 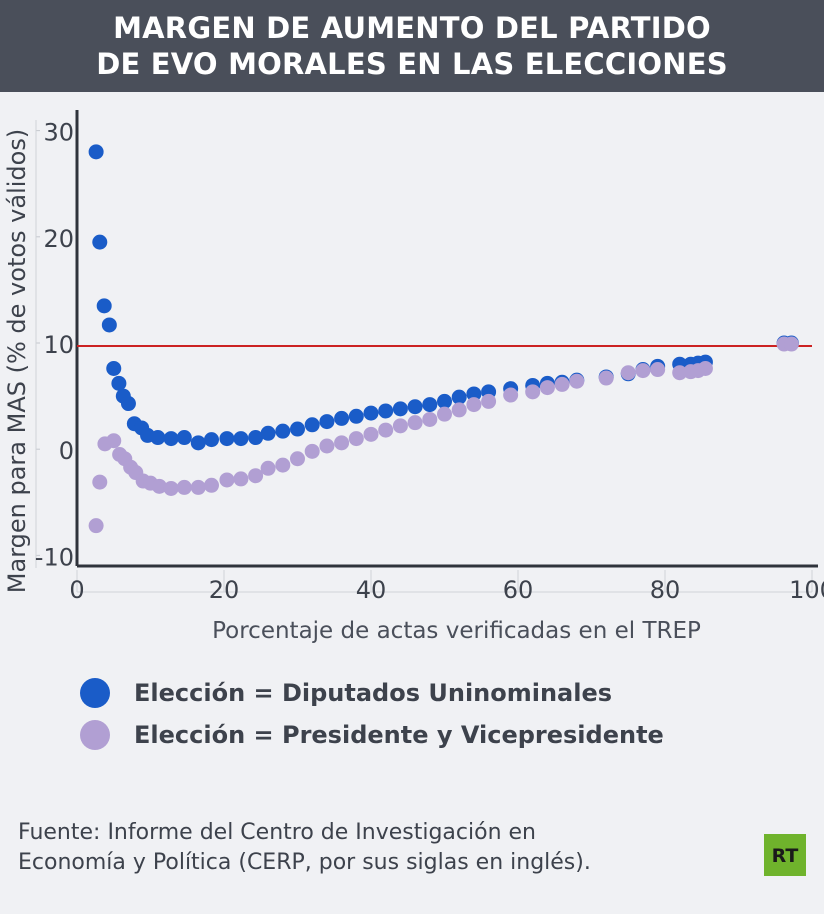 I want to click on x-tick-label: 60, so click(x=518, y=590).